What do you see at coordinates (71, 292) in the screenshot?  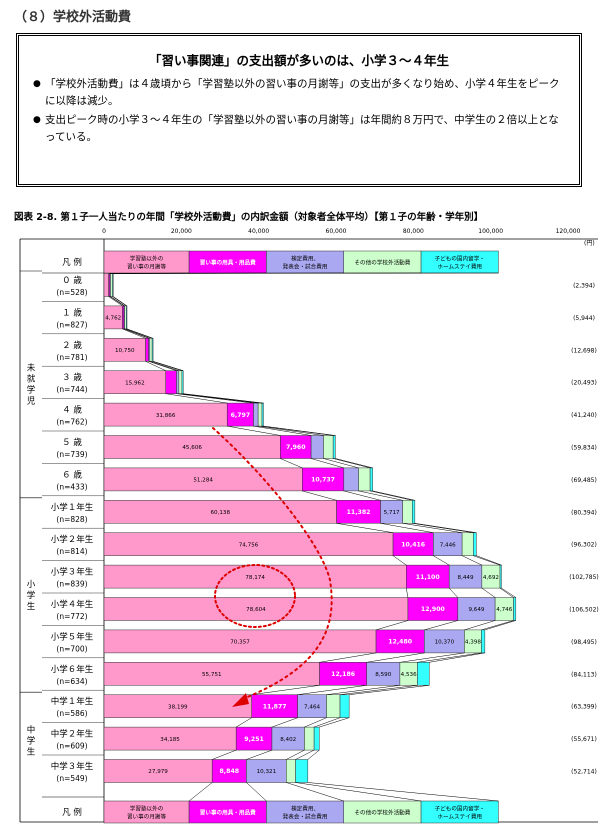 I see `row-n-label: (n=528)` at bounding box center [71, 292].